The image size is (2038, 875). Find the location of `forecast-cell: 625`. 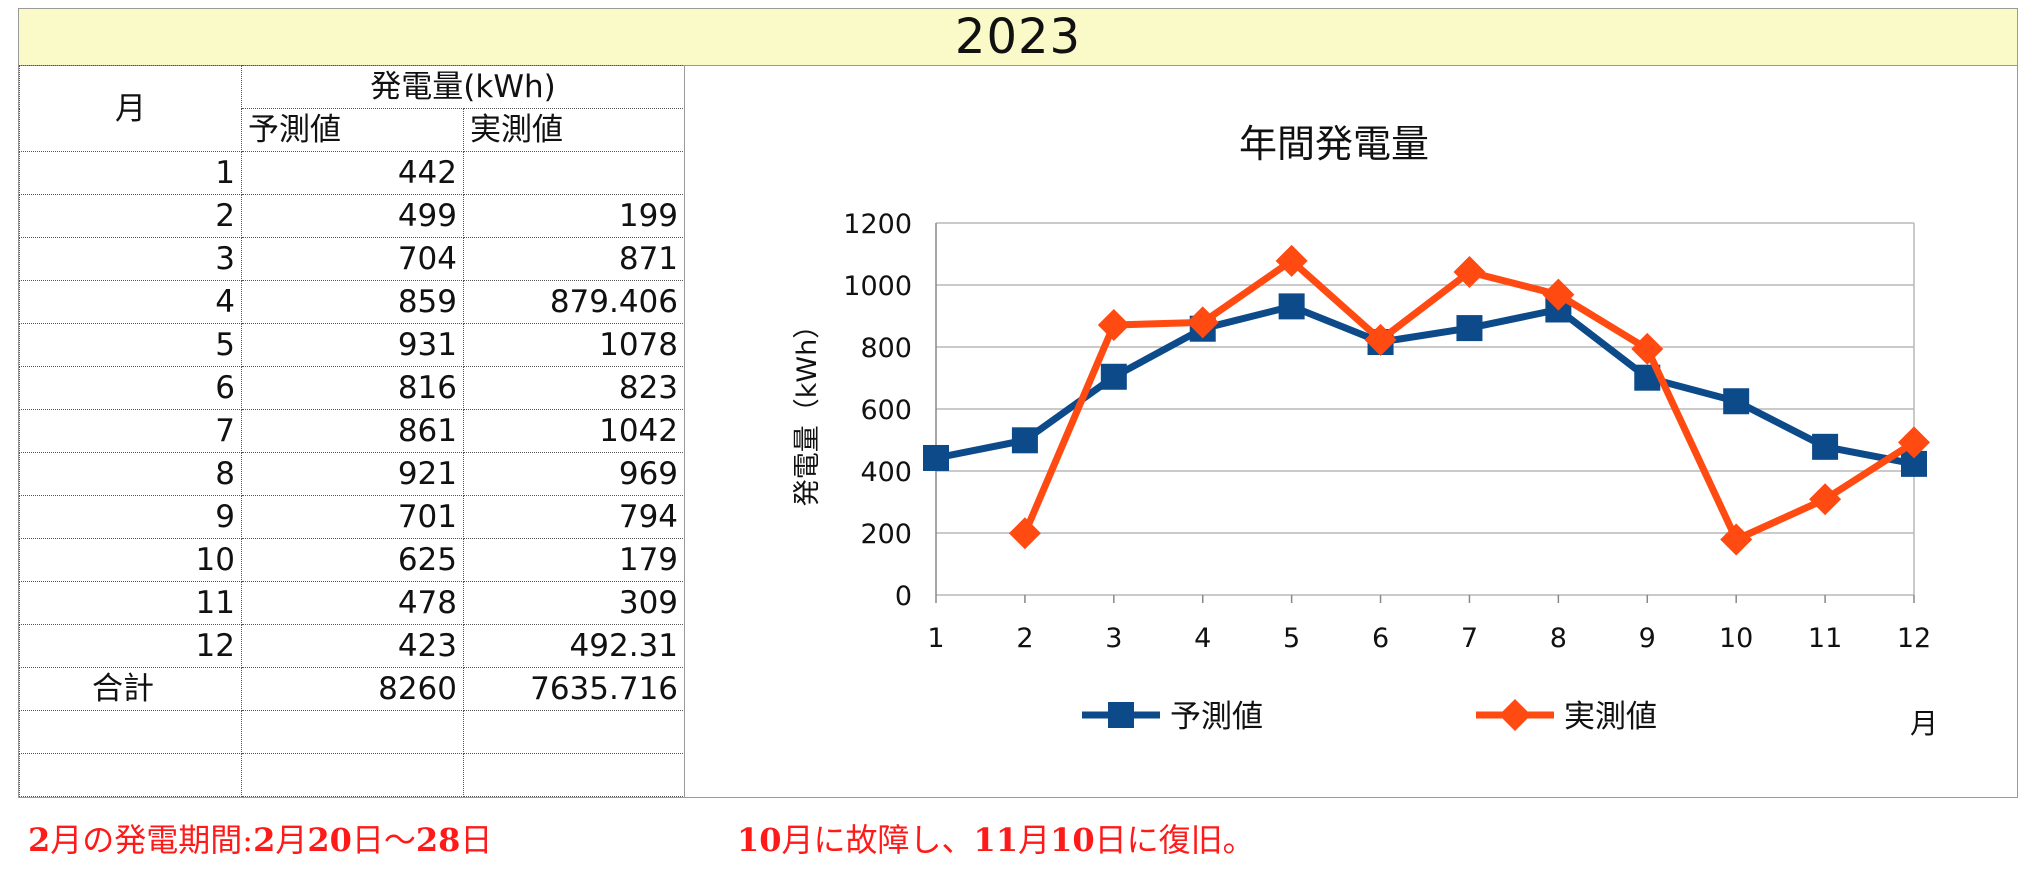

forecast-cell: 625 is located at coordinates (352, 560).